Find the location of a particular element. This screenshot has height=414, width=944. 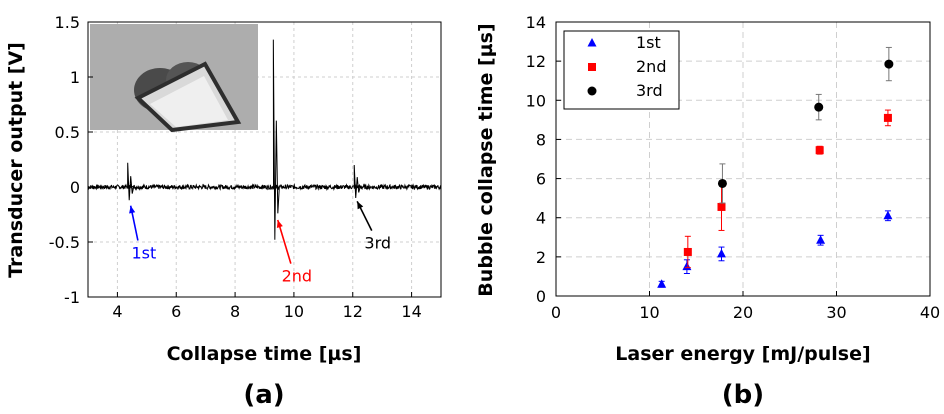

panel-a-label: (a) is located at coordinates (263, 395).